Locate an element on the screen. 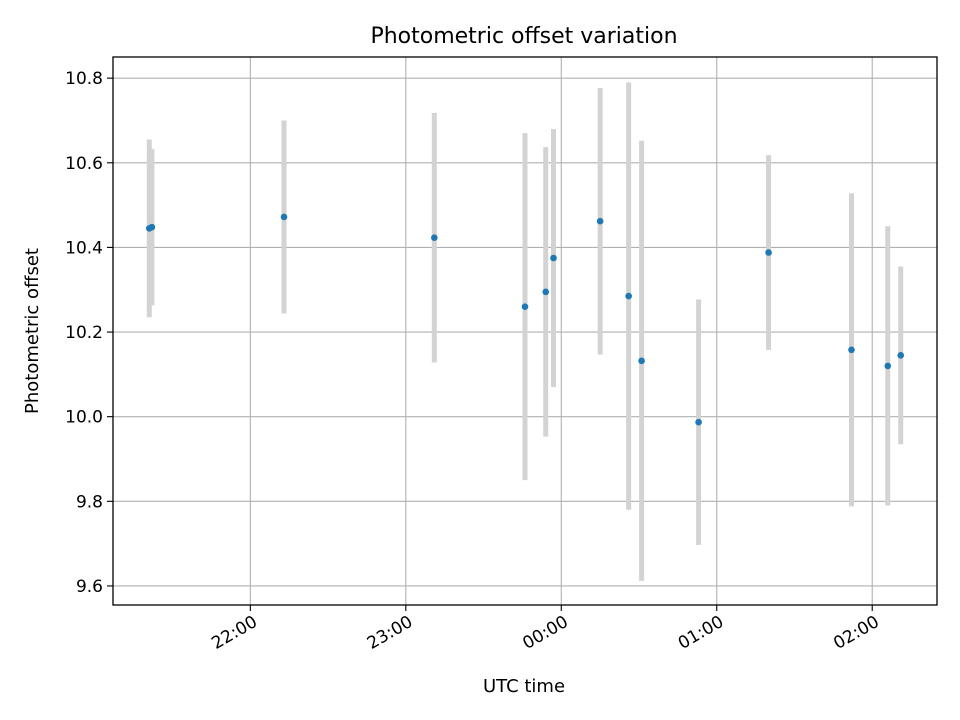  chart-title: Photometric offset variation is located at coordinates (523, 36).